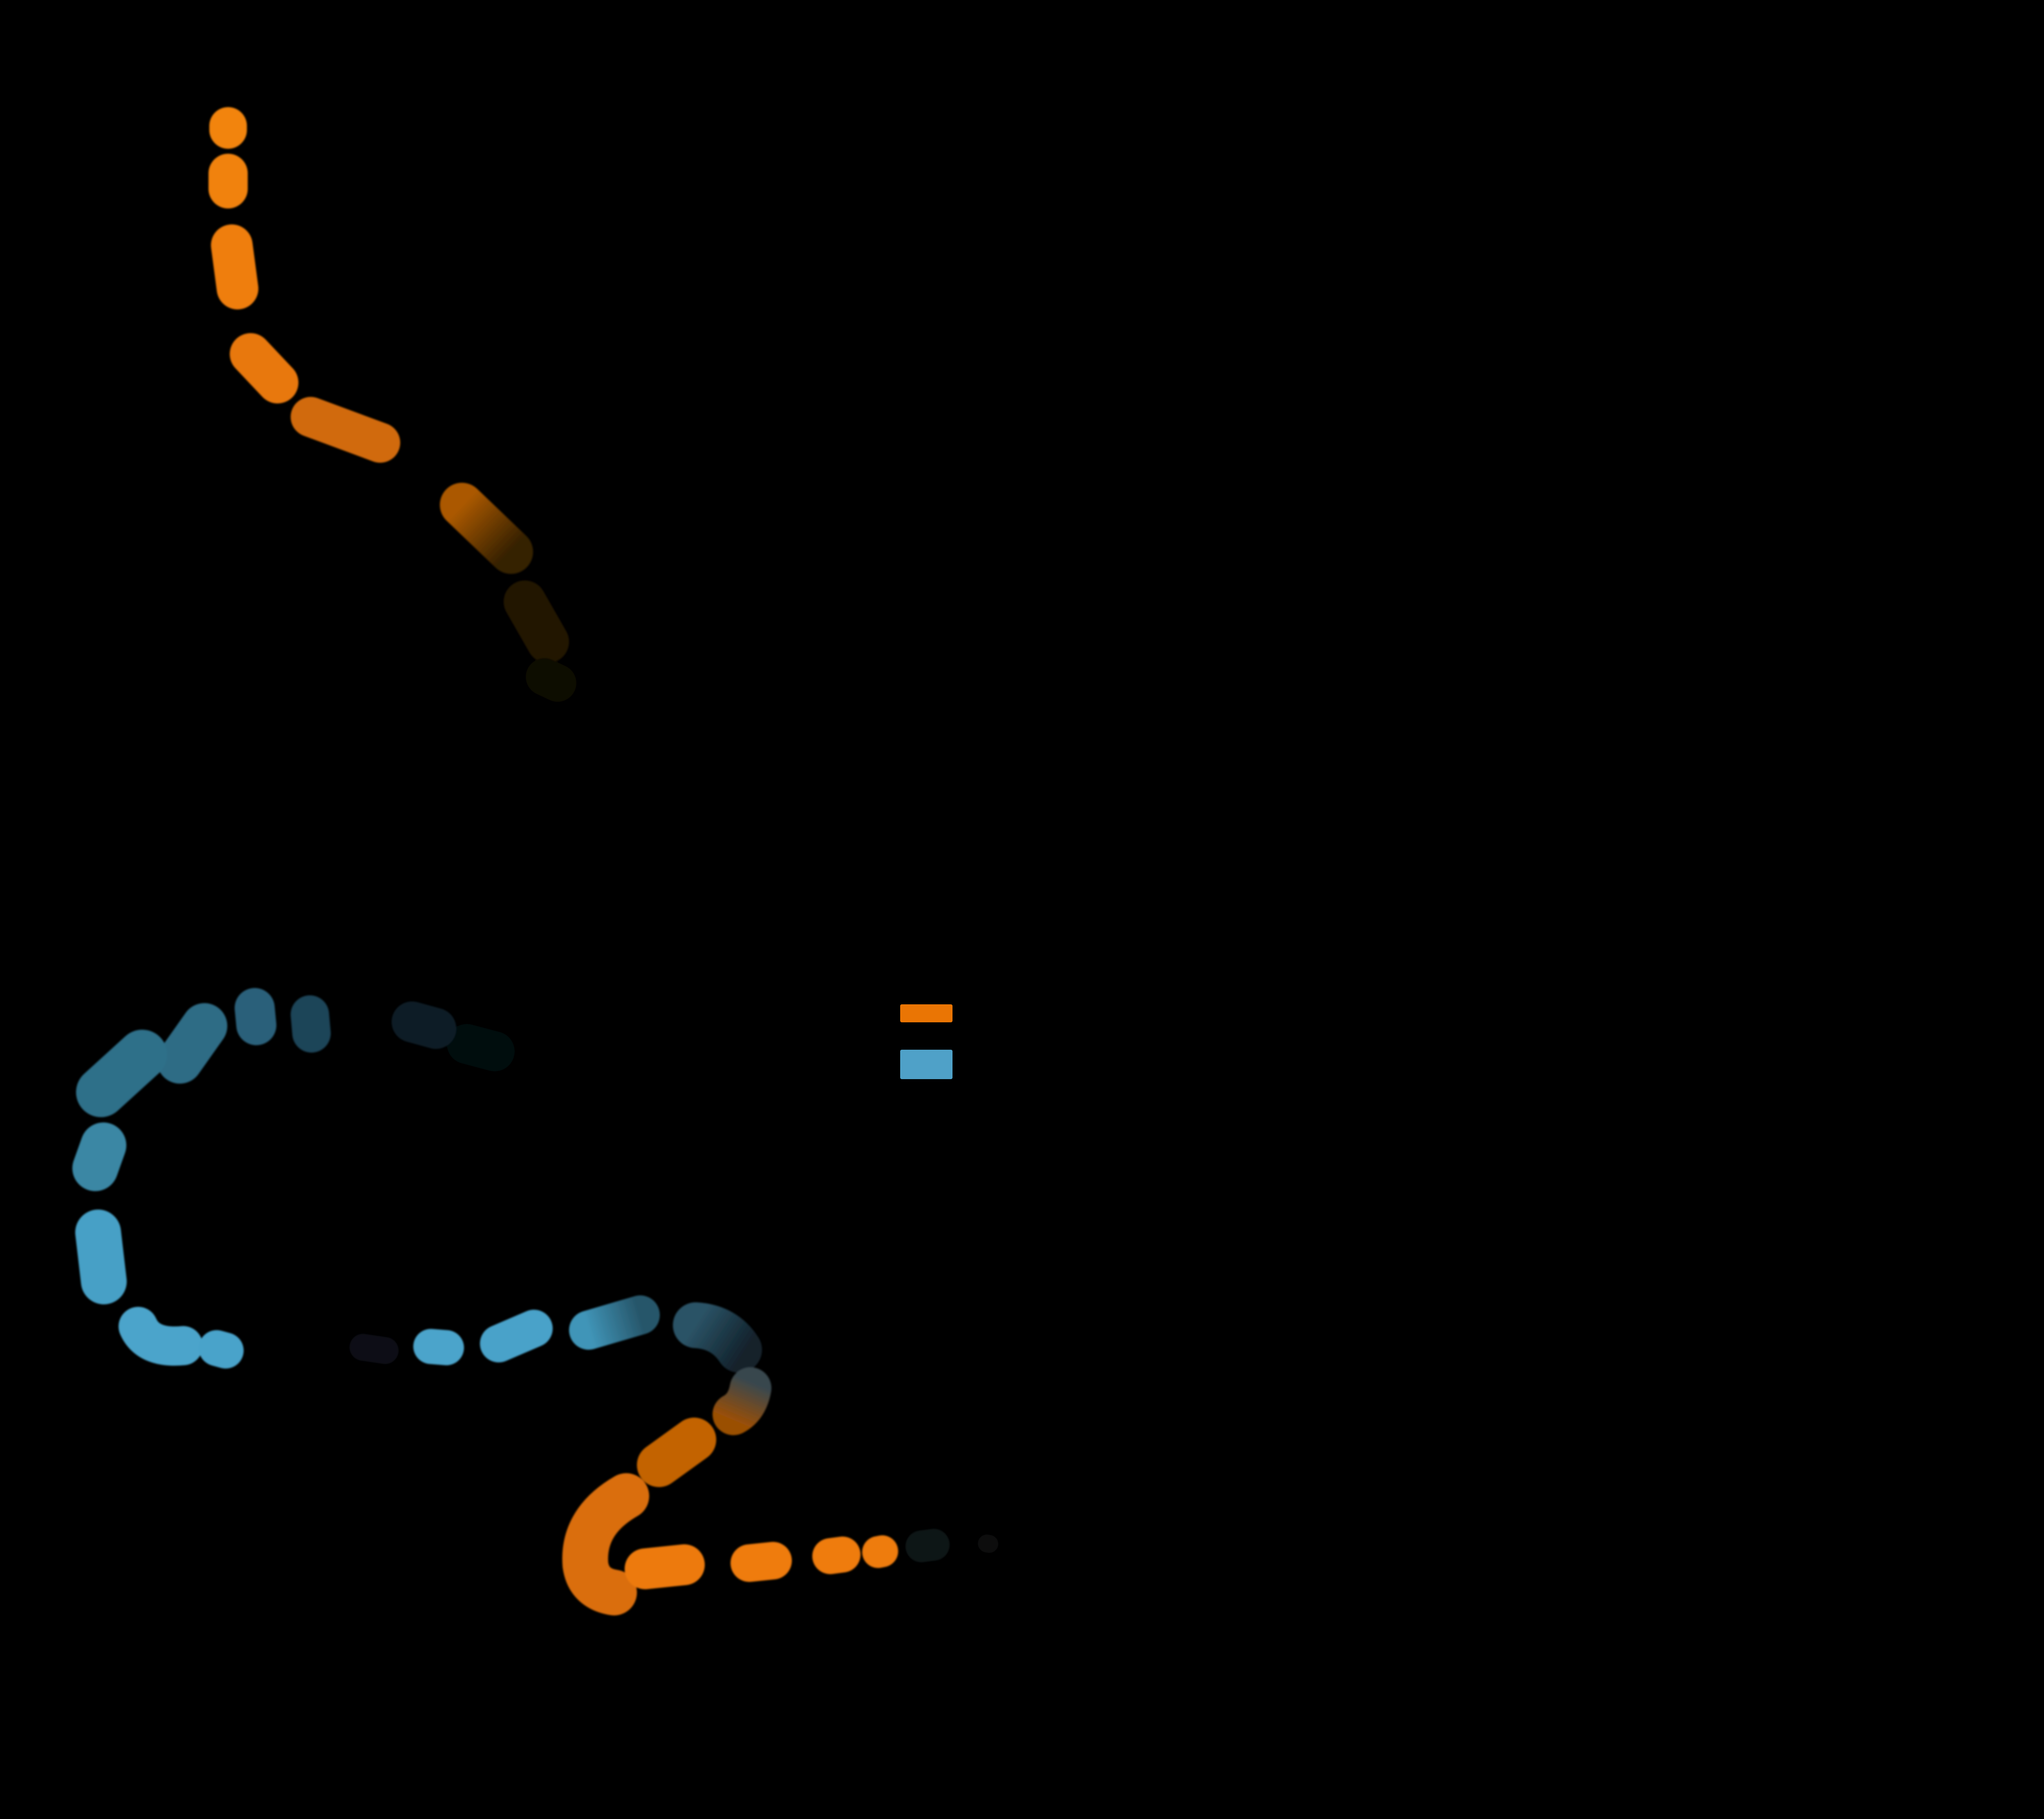 Image resolution: width=2044 pixels, height=1819 pixels. What do you see at coordinates (927, 1041) in the screenshot?
I see `legend` at bounding box center [927, 1041].